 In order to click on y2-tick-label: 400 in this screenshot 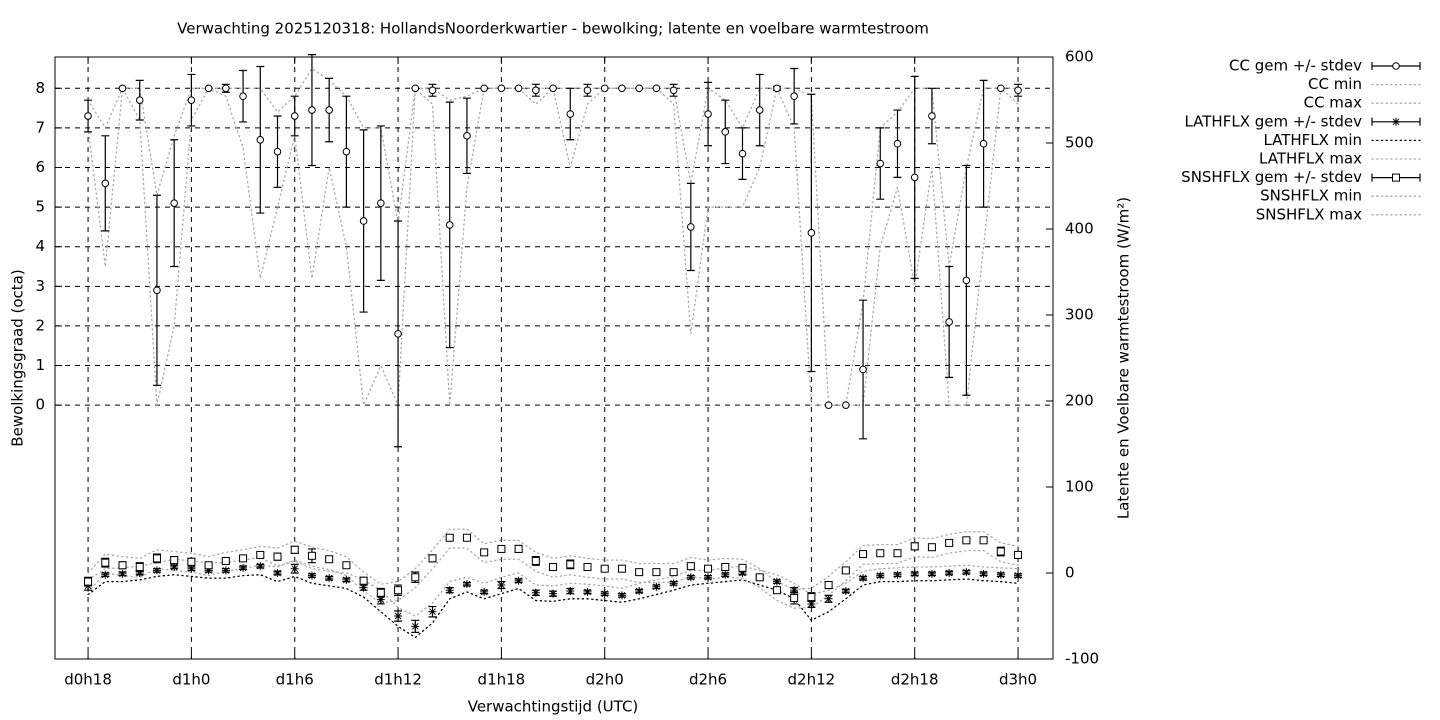, I will do `click(1079, 229)`.